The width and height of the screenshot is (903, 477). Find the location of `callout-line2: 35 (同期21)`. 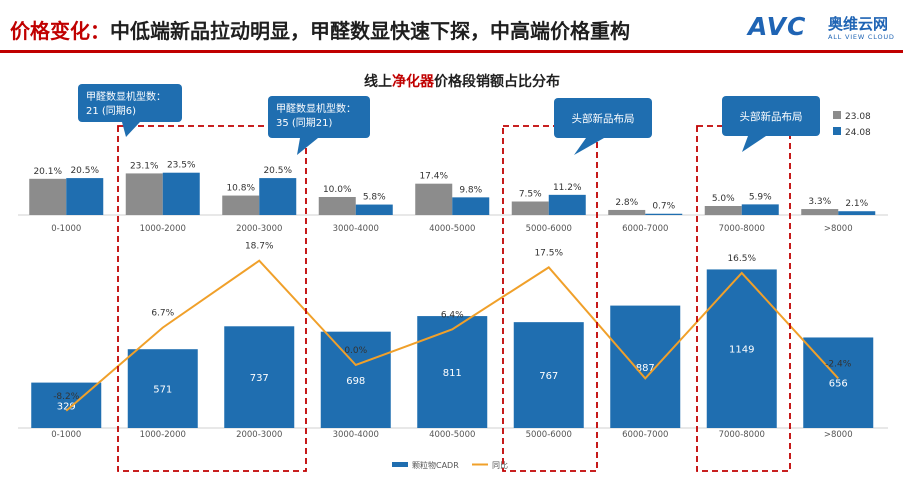

callout-line2: 35 (同期21) is located at coordinates (304, 123).